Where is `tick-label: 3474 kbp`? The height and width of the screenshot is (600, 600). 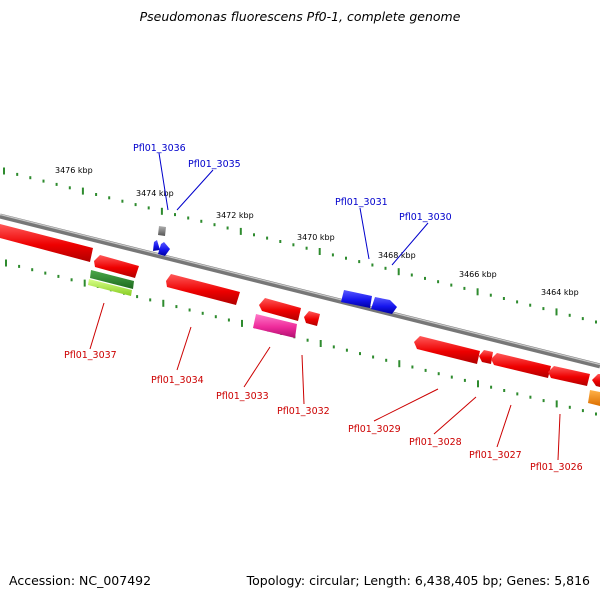
tick-label: 3474 kbp is located at coordinates (155, 193).